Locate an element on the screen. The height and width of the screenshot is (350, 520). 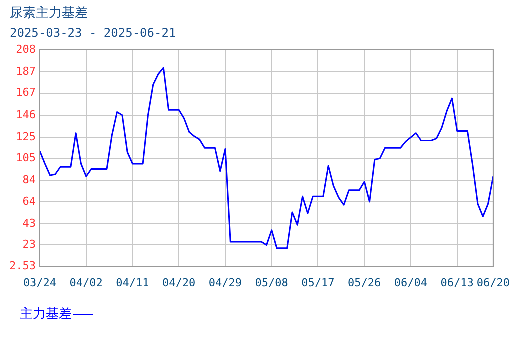
y-tick-label: 23 is located at coordinates (29, 245).